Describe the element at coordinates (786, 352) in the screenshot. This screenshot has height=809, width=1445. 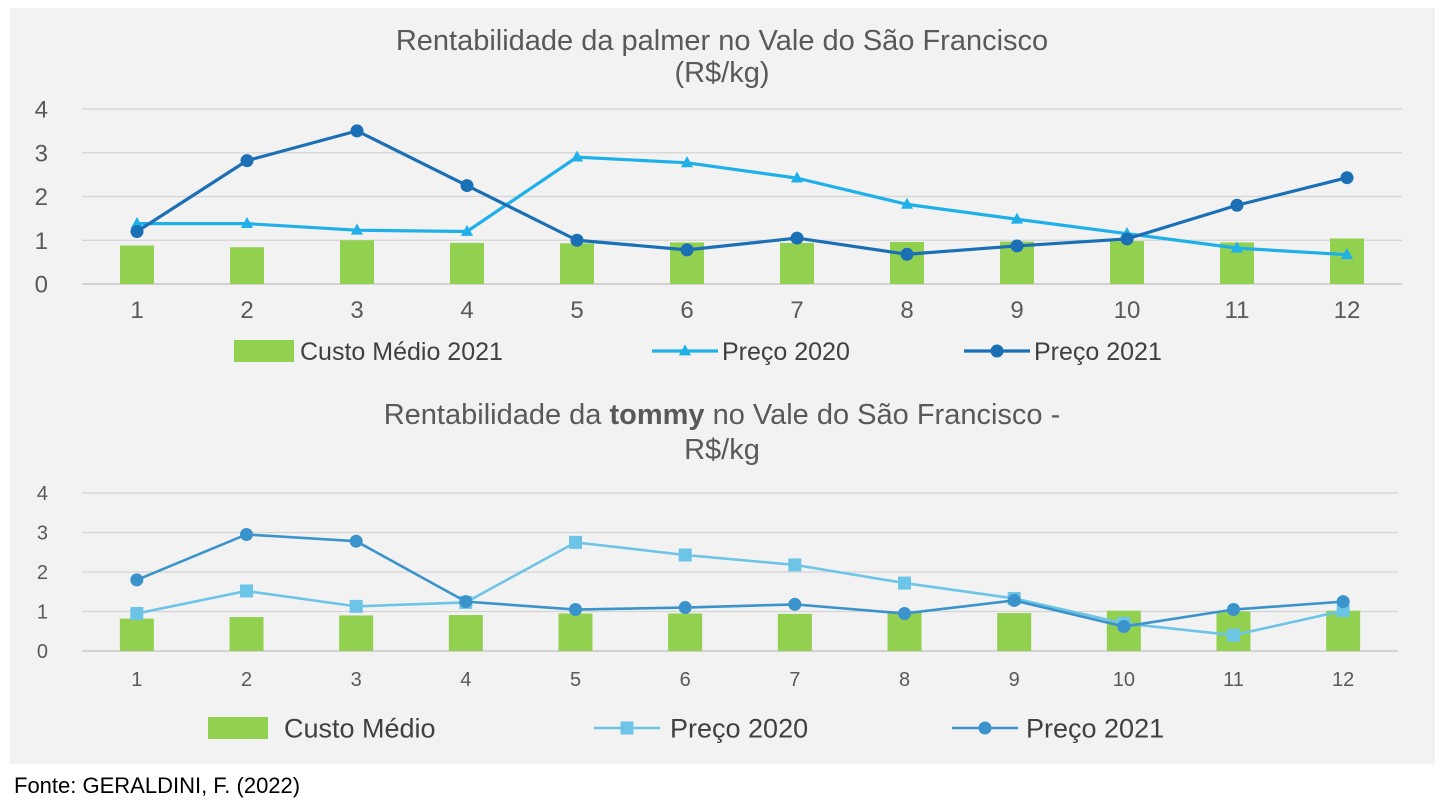
I see `legend-label: Preço 2020` at that location.